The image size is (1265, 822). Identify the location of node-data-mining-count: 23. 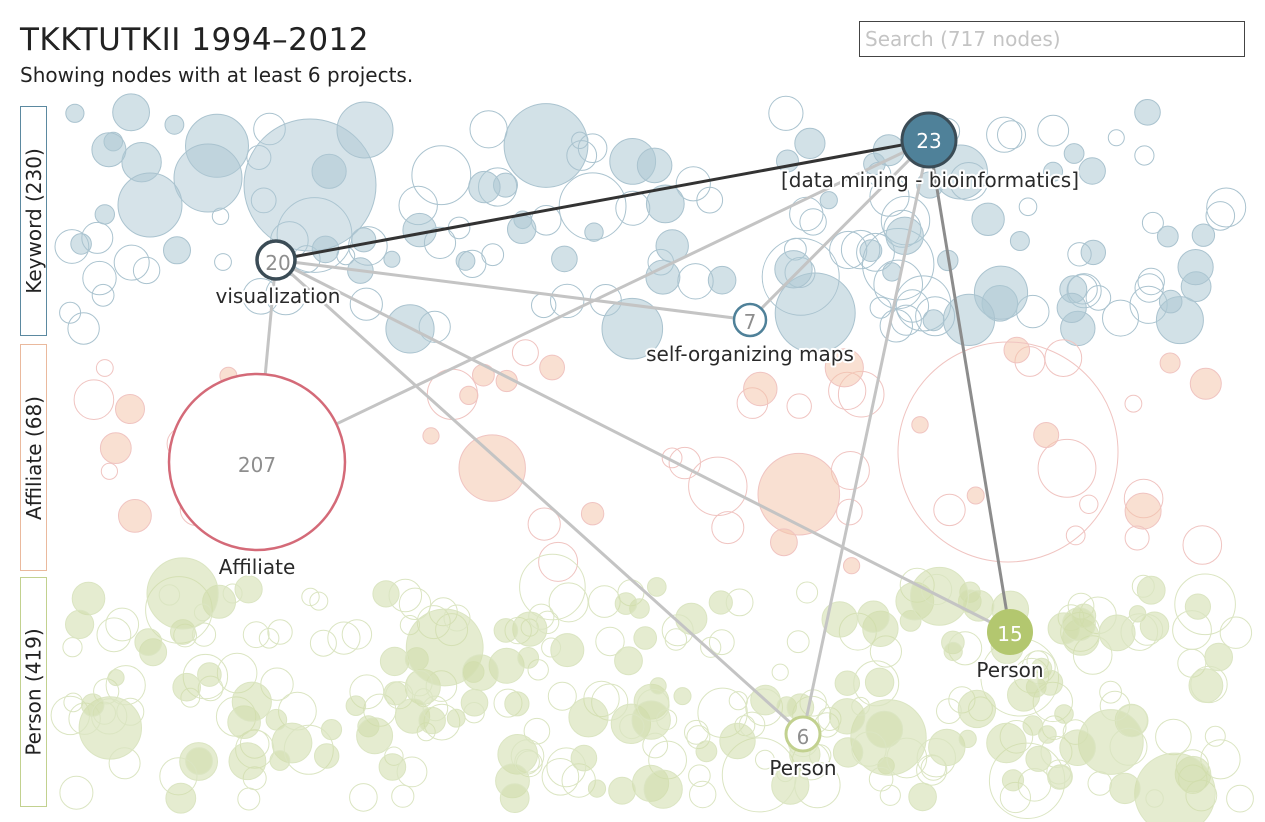
(928, 141).